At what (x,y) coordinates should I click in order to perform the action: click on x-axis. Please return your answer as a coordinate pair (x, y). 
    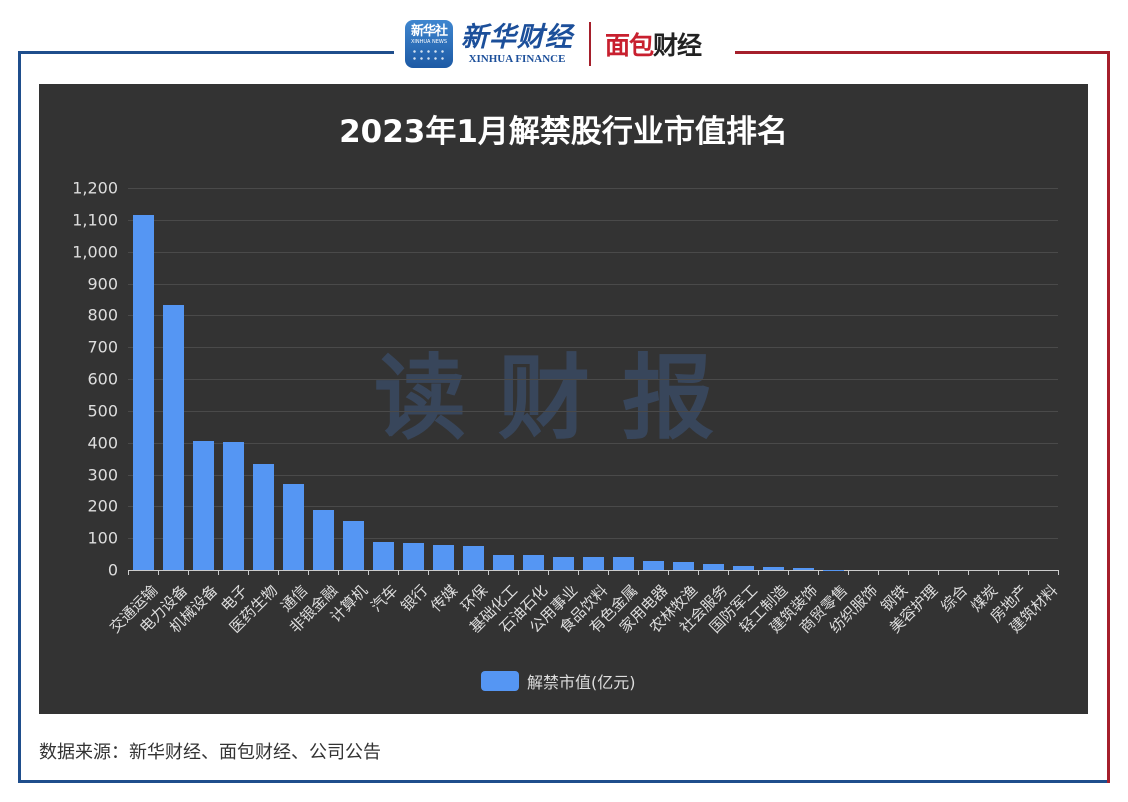
    Looking at the image, I should click on (593, 570).